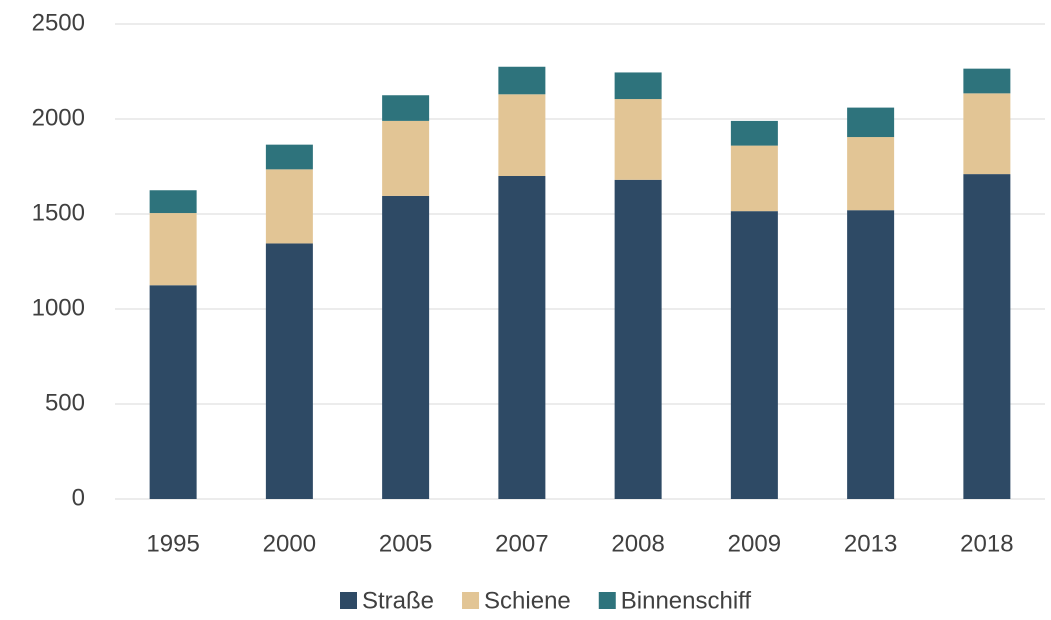 This screenshot has height=620, width=1051. I want to click on x-tick-label: 2007, so click(521, 543).